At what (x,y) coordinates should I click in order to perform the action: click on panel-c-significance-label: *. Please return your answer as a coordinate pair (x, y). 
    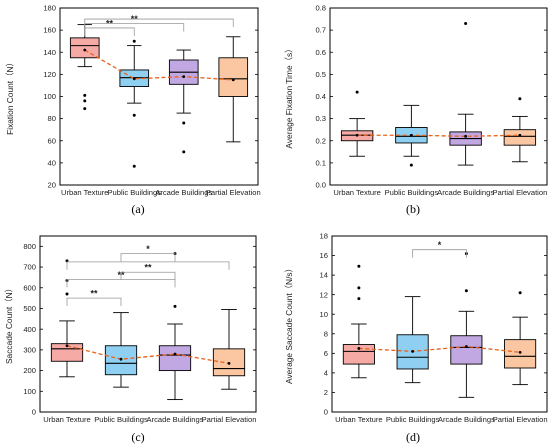
    Looking at the image, I should click on (148, 249).